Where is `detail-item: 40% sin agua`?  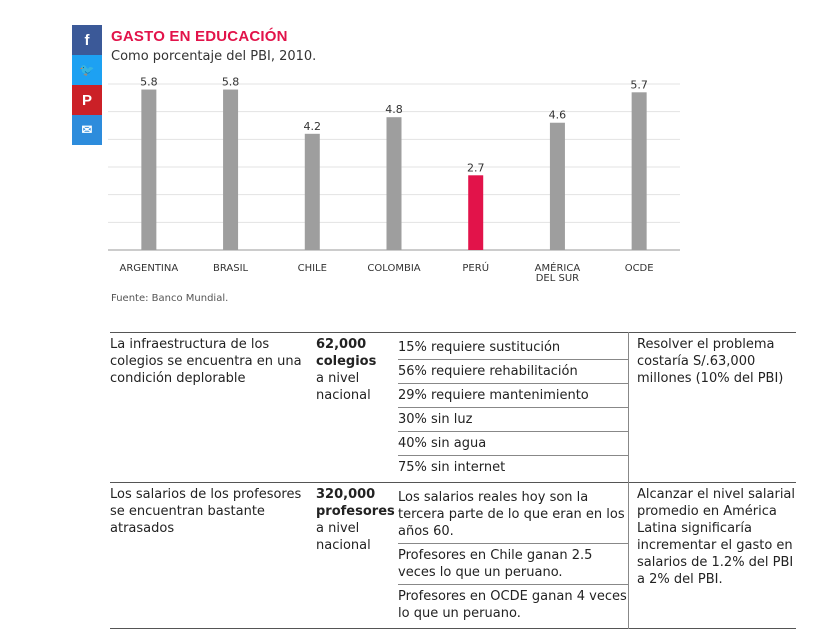 detail-item: 40% sin agua is located at coordinates (513, 444).